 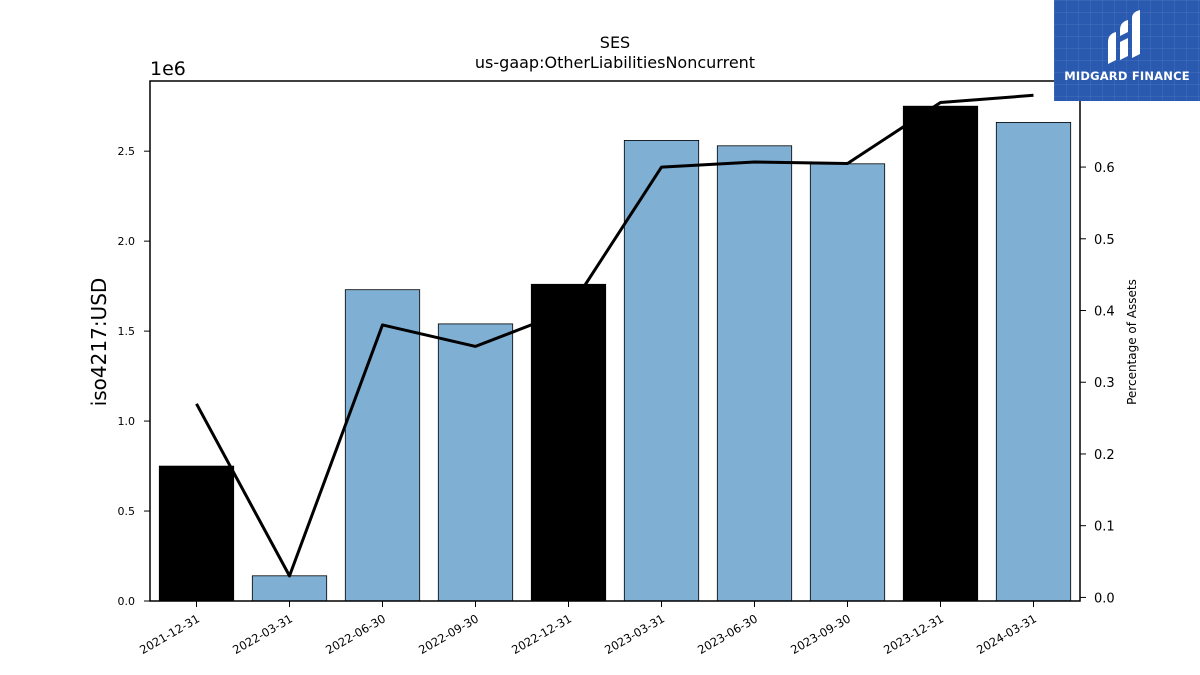 What do you see at coordinates (1104, 168) in the screenshot?
I see `y2-tick-label: 0.6` at bounding box center [1104, 168].